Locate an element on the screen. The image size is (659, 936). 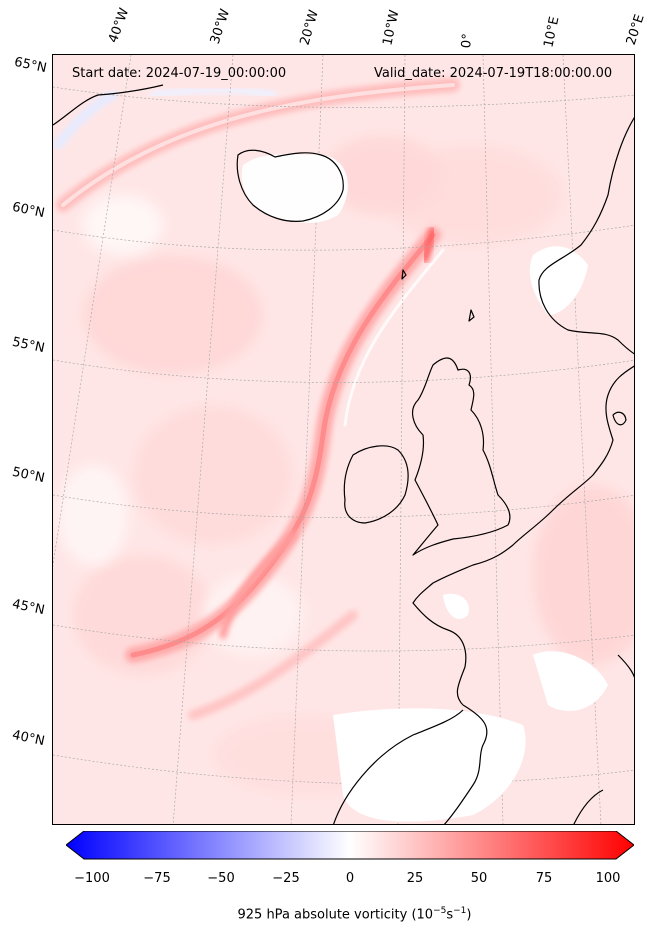
lat-label-50n: 50°N is located at coordinates (28, 475).